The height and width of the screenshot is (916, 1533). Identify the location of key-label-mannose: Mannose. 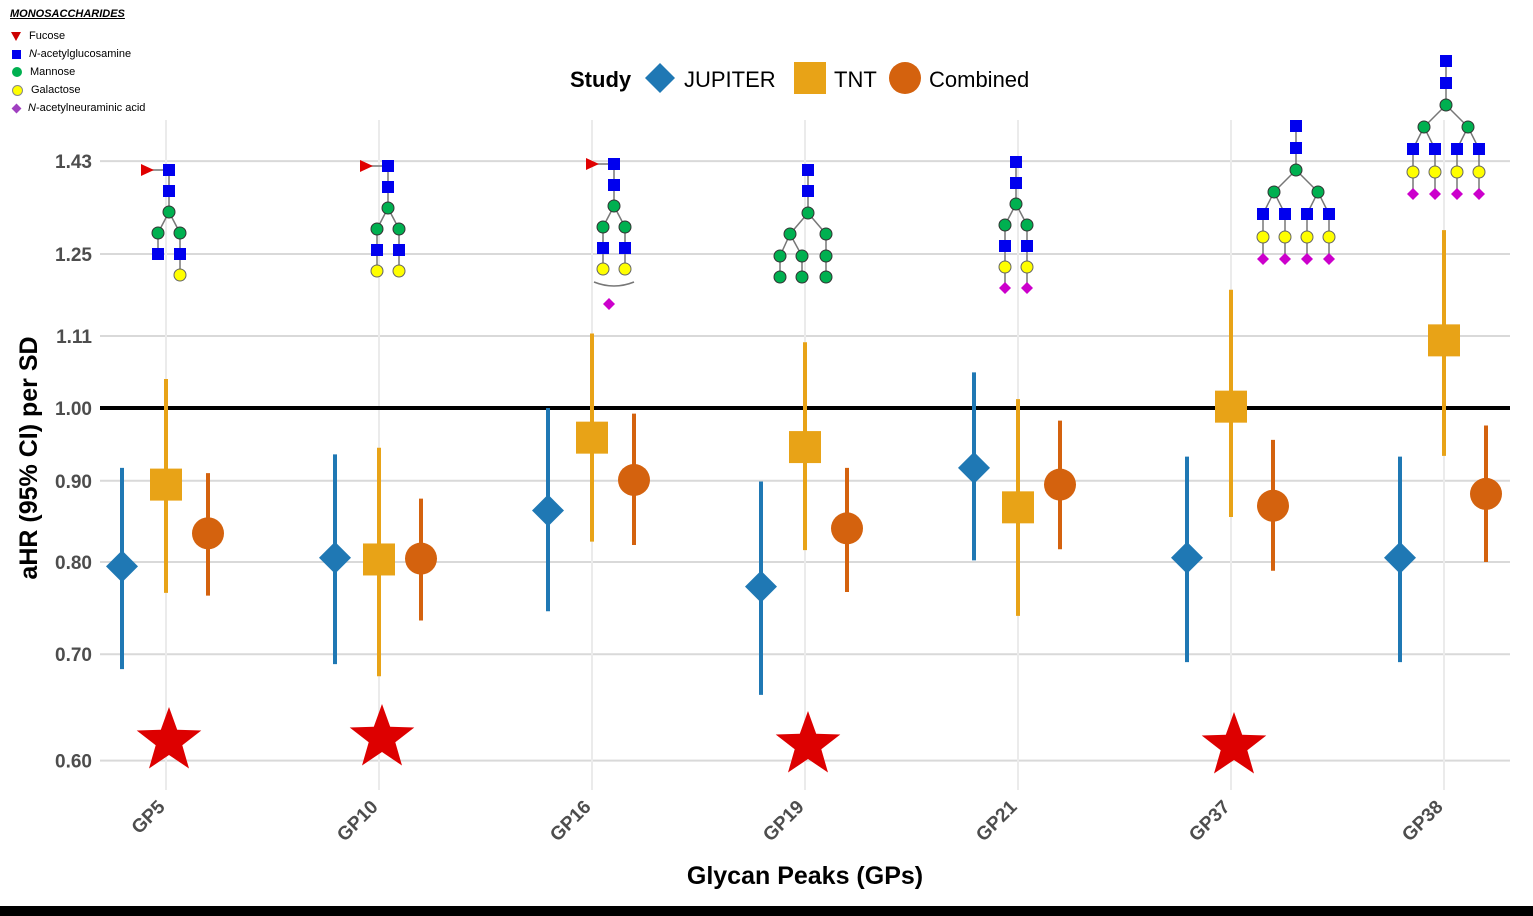
(53, 72).